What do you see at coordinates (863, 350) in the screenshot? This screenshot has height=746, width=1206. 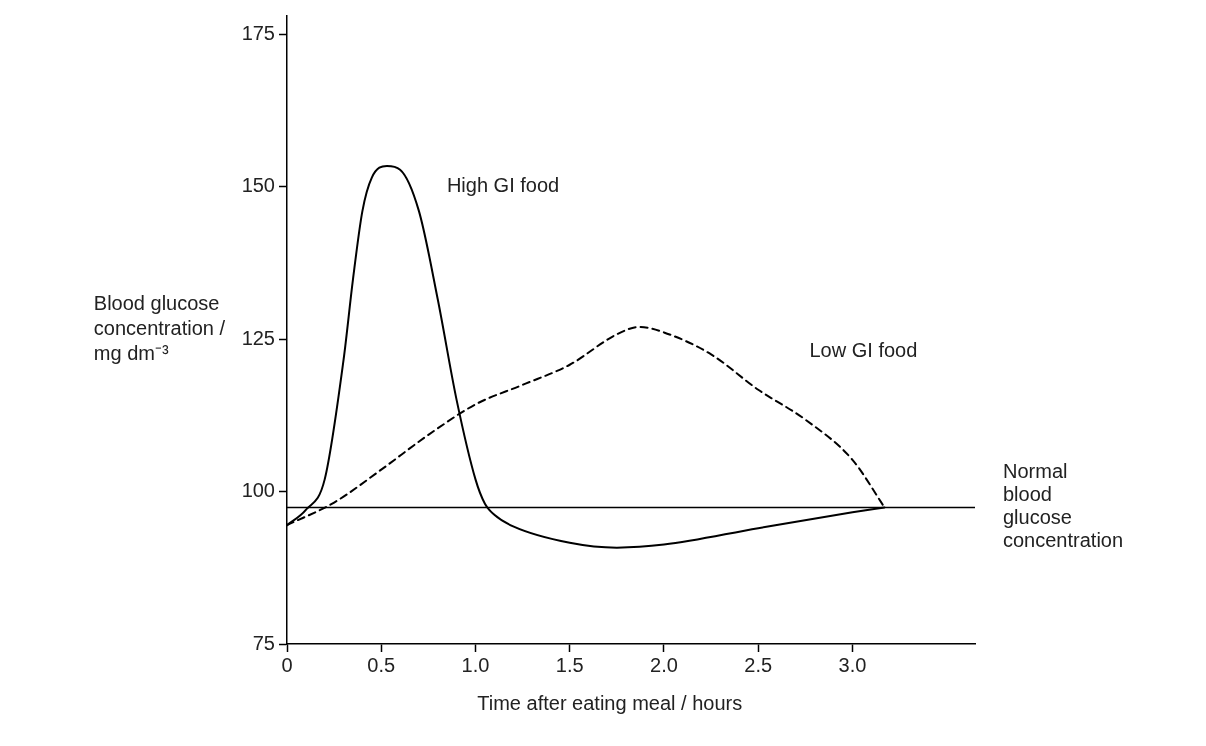 I see `text: Low GI food` at bounding box center [863, 350].